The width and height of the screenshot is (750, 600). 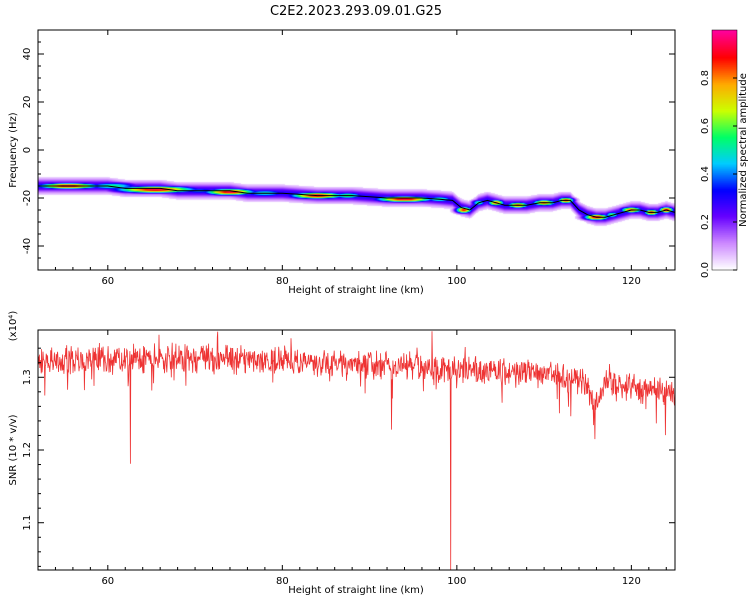 What do you see at coordinates (356, 290) in the screenshot?
I see `spectrogram-x-axis-label: Height of straight line (km)` at bounding box center [356, 290].